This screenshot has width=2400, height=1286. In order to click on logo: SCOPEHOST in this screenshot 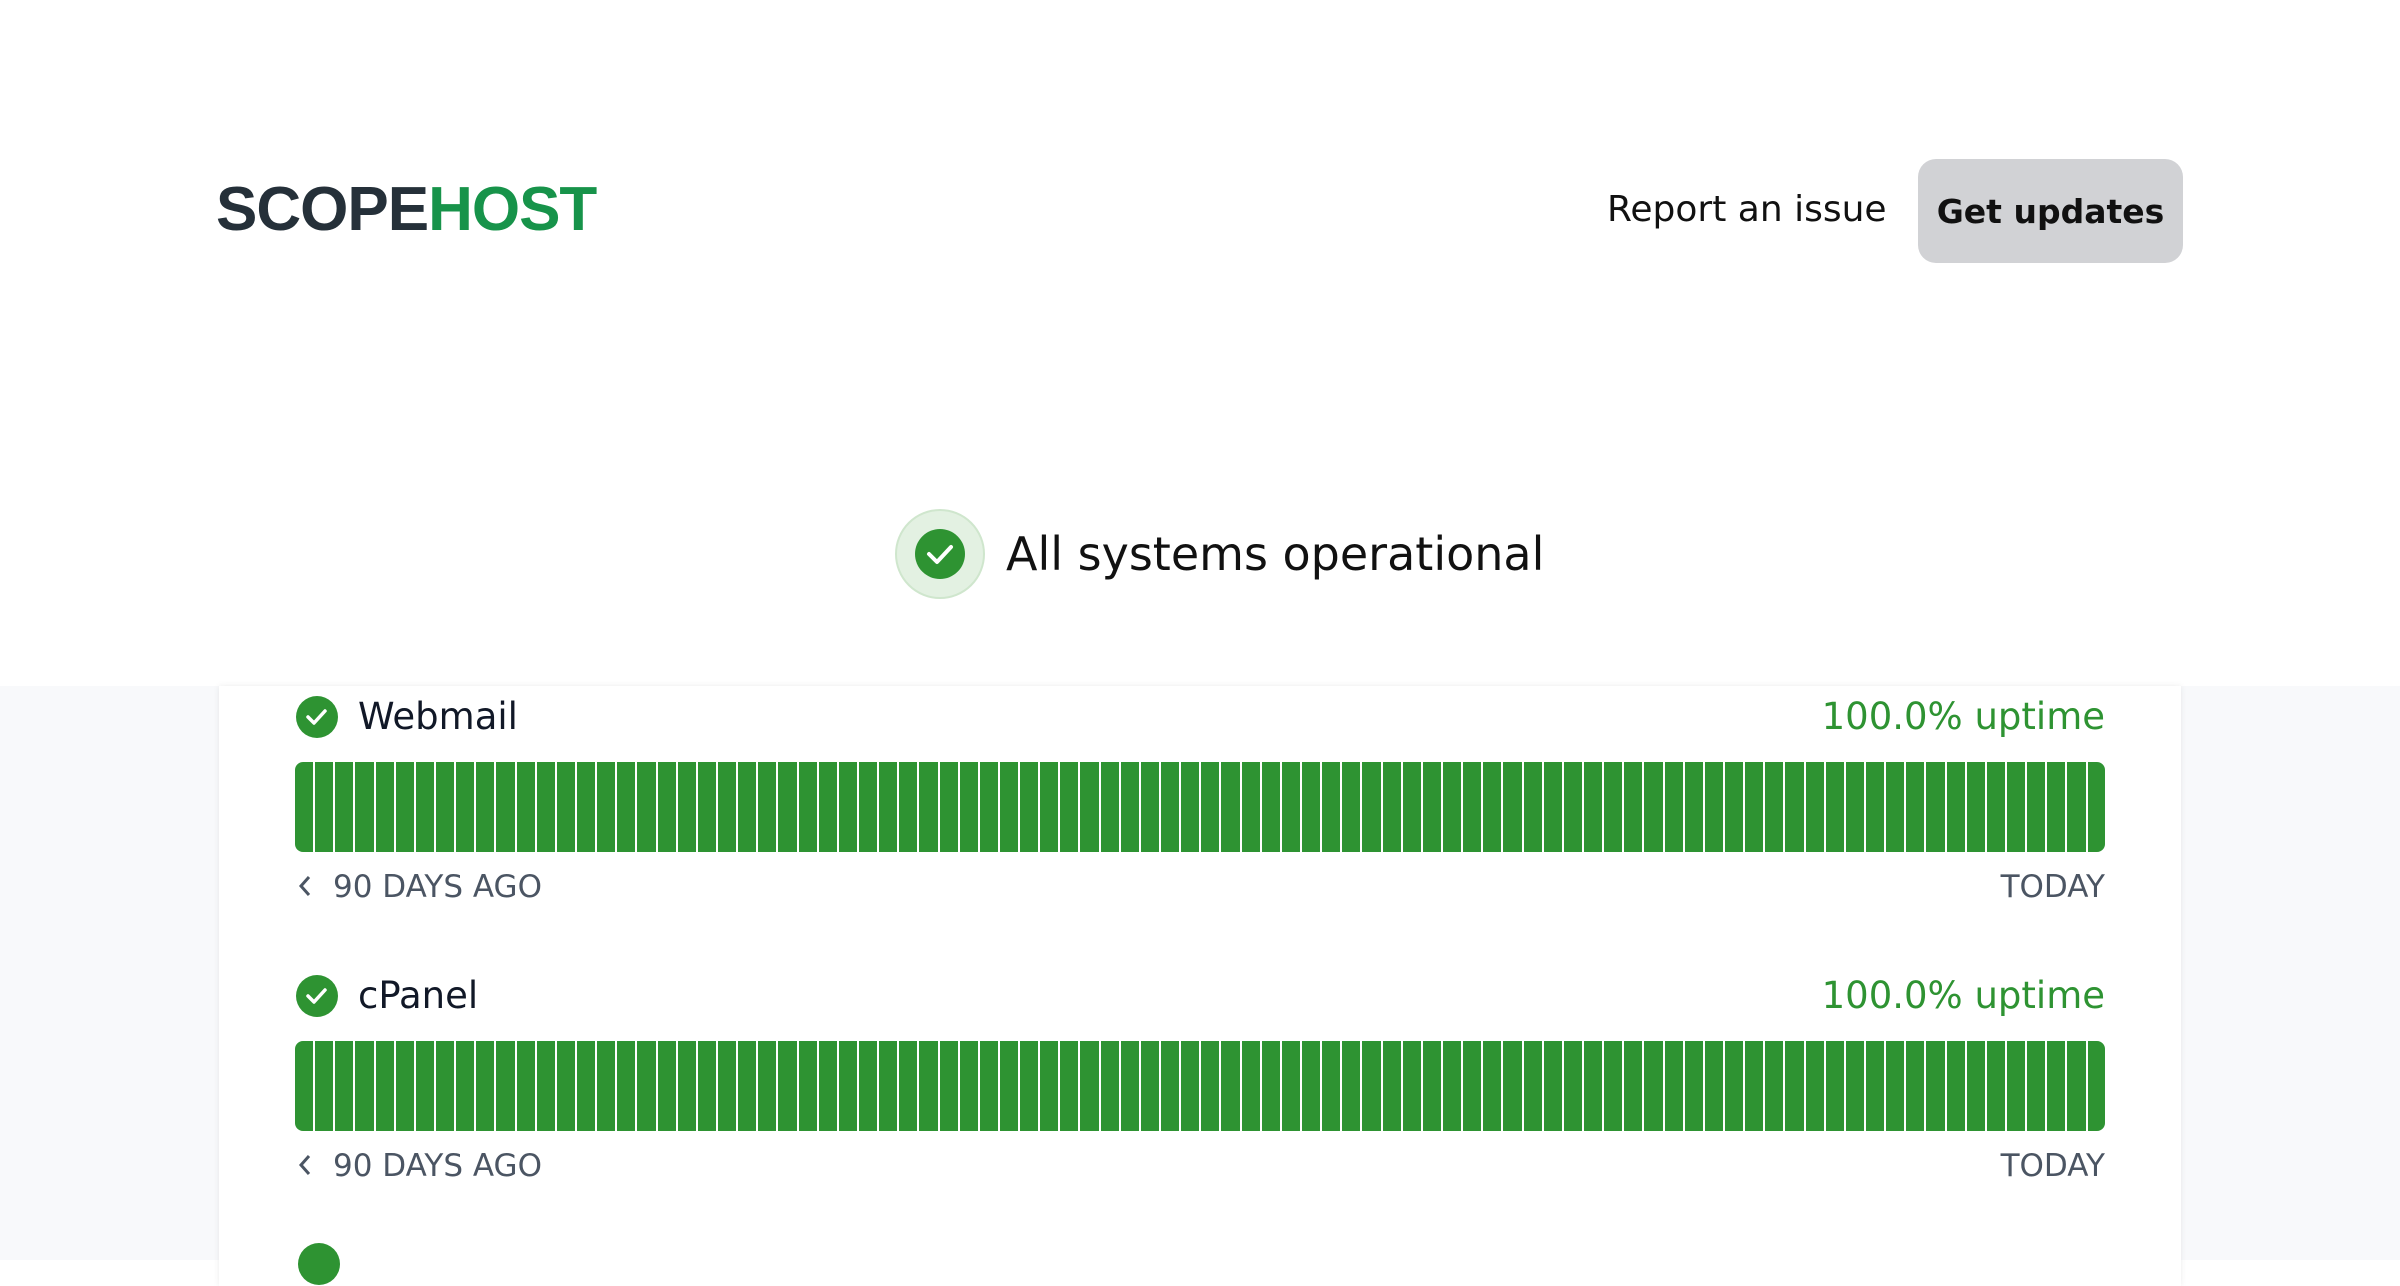, I will do `click(406, 210)`.